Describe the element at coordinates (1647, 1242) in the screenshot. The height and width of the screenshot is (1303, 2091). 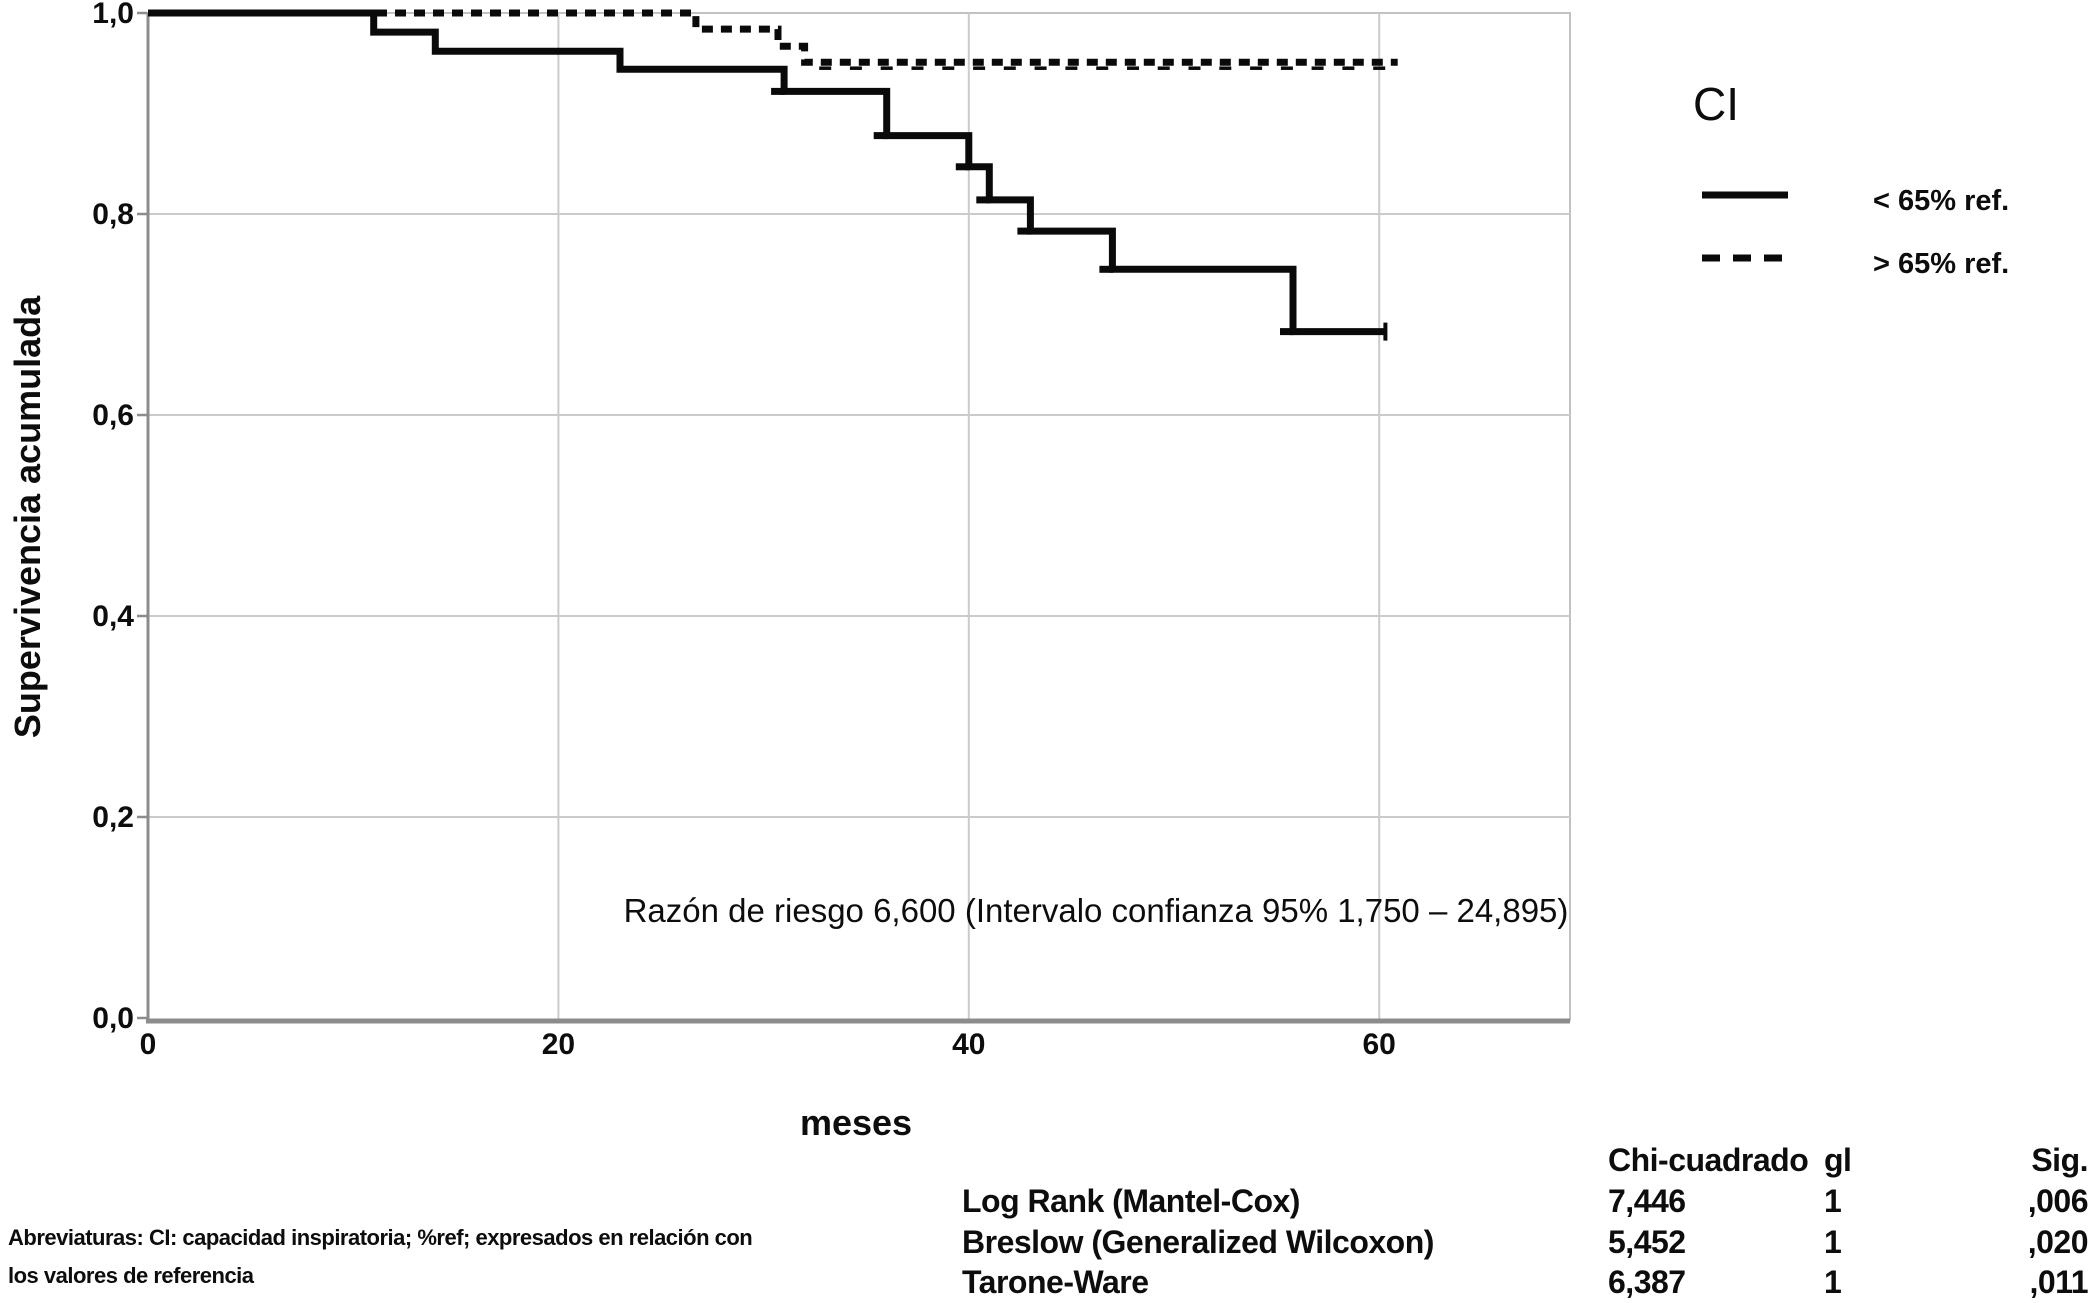
I see `stats-chi-value: 5,452` at that location.